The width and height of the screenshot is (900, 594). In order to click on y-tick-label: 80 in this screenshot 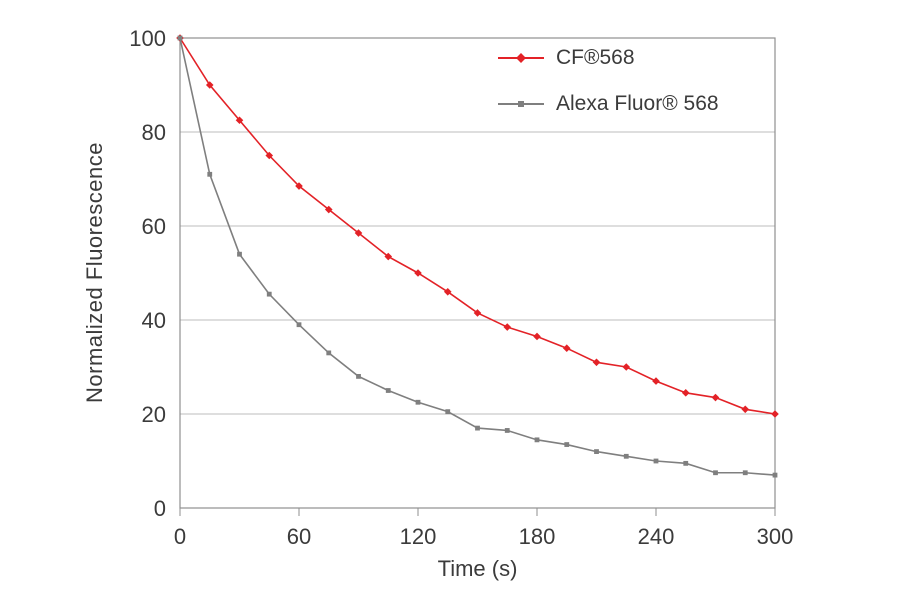, I will do `click(154, 132)`.